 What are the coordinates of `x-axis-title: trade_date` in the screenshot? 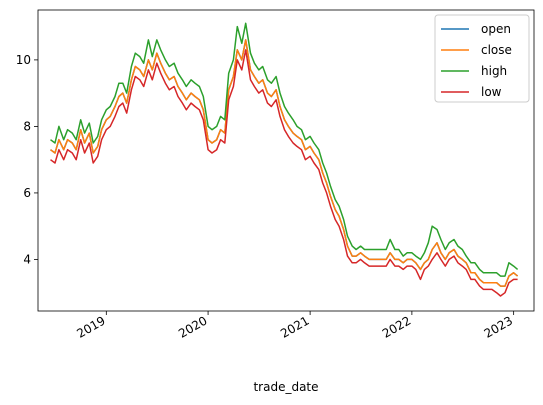 It's located at (285, 387).